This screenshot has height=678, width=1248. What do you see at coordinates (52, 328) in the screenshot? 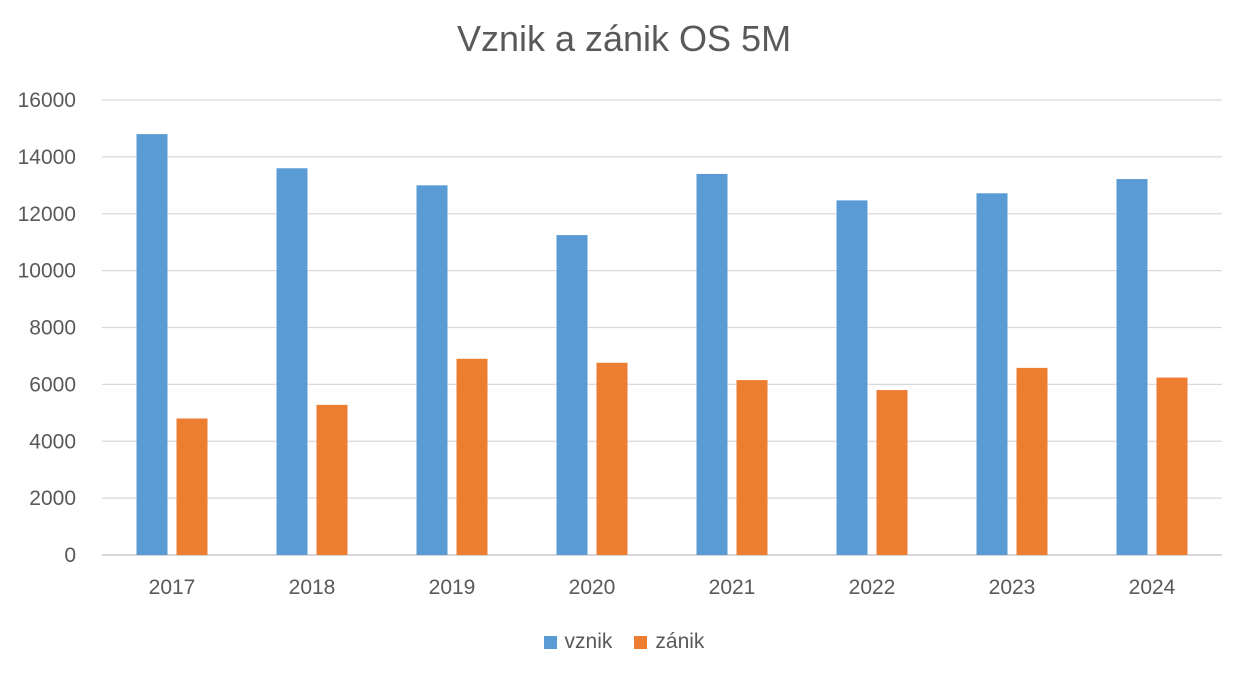
I see `y-tick-label: 8000` at bounding box center [52, 328].